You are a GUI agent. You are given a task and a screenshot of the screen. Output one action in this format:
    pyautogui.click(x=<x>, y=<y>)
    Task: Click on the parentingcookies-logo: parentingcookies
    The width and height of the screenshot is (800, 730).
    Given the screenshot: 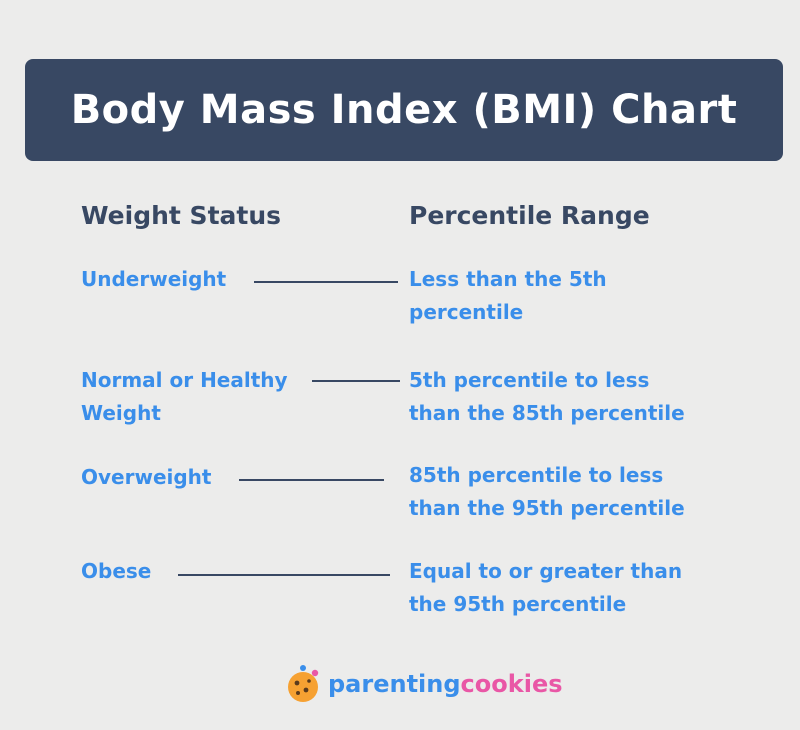 What is the action you would take?
    pyautogui.click(x=424, y=684)
    